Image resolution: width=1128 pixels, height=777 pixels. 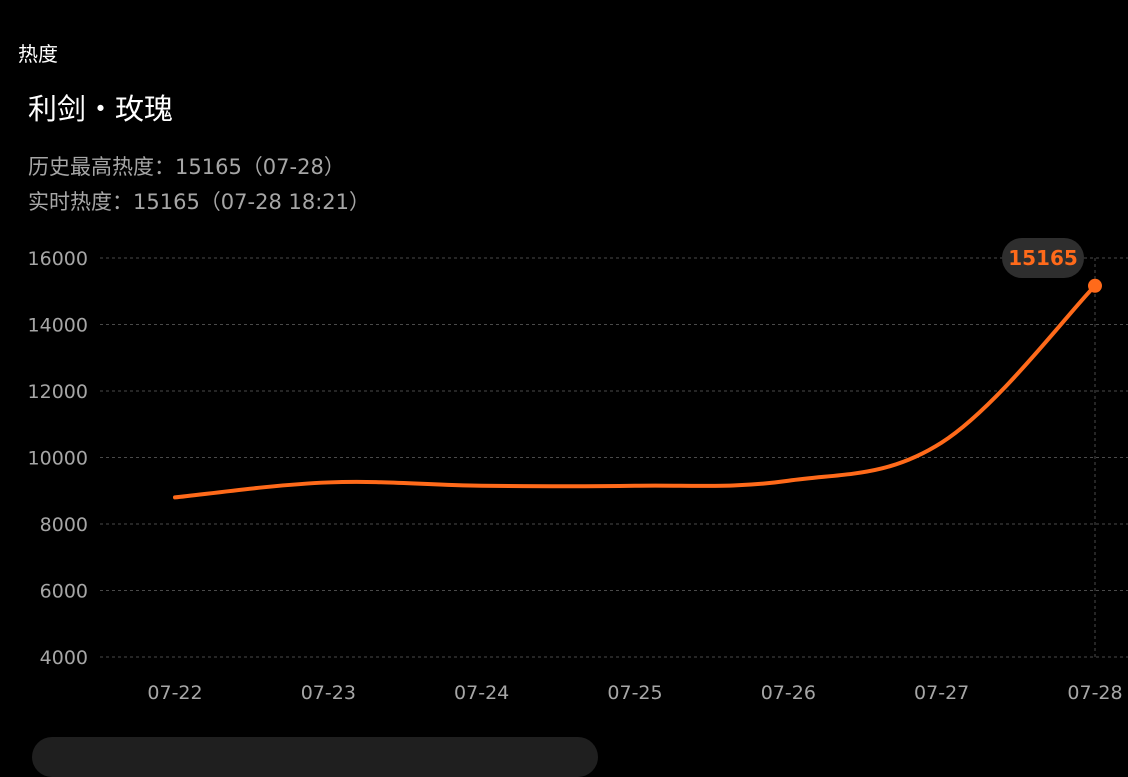 I want to click on y-axis-ticks: 16000 14000 12000 10000 8000 6000 4000, so click(x=58, y=458).